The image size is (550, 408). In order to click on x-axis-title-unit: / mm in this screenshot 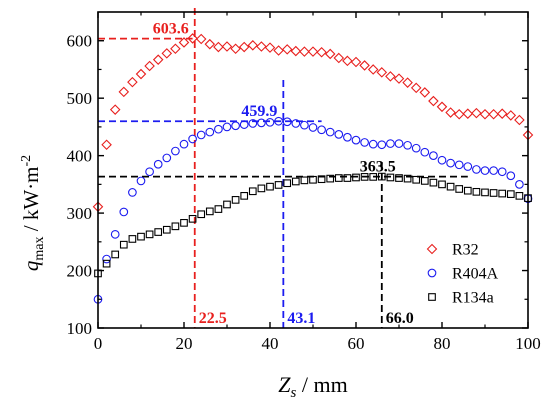, I will do `click(321, 384)`.